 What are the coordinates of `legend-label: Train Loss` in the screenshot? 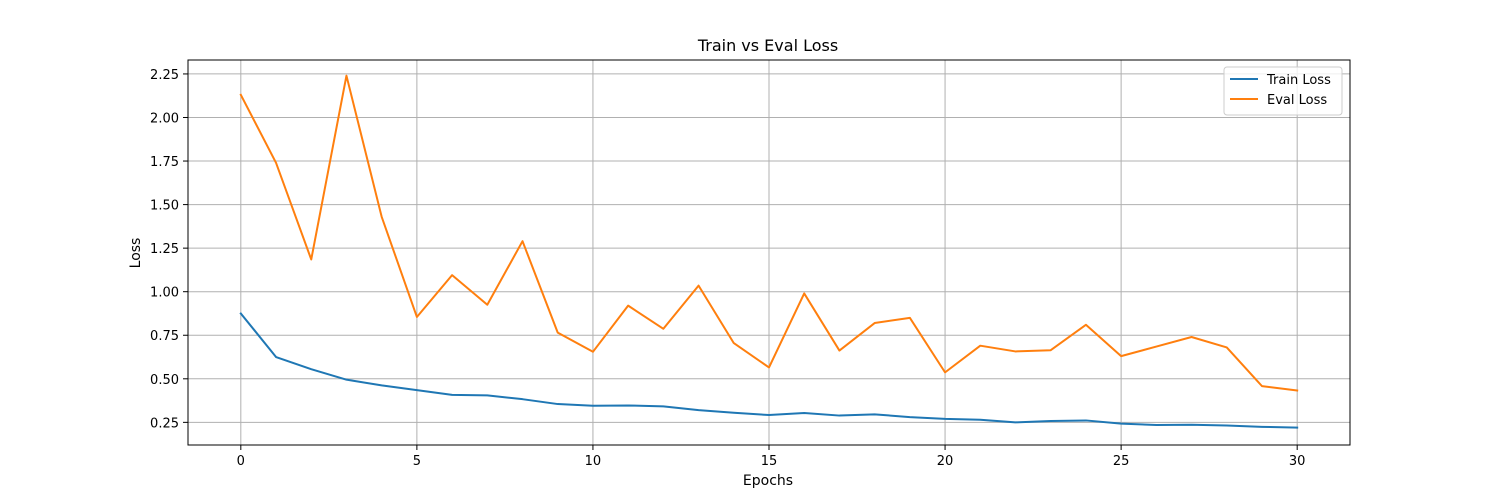 It's located at (1298, 80).